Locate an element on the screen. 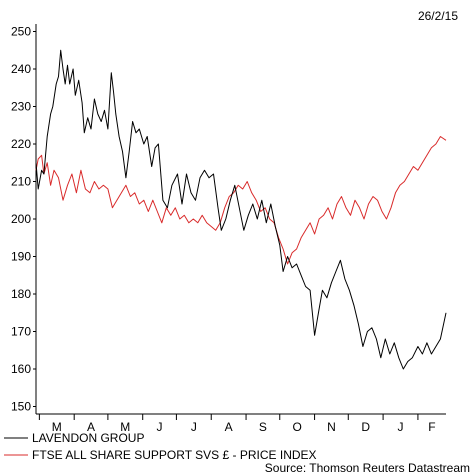  y-tick-label: 240 is located at coordinates (21, 69).